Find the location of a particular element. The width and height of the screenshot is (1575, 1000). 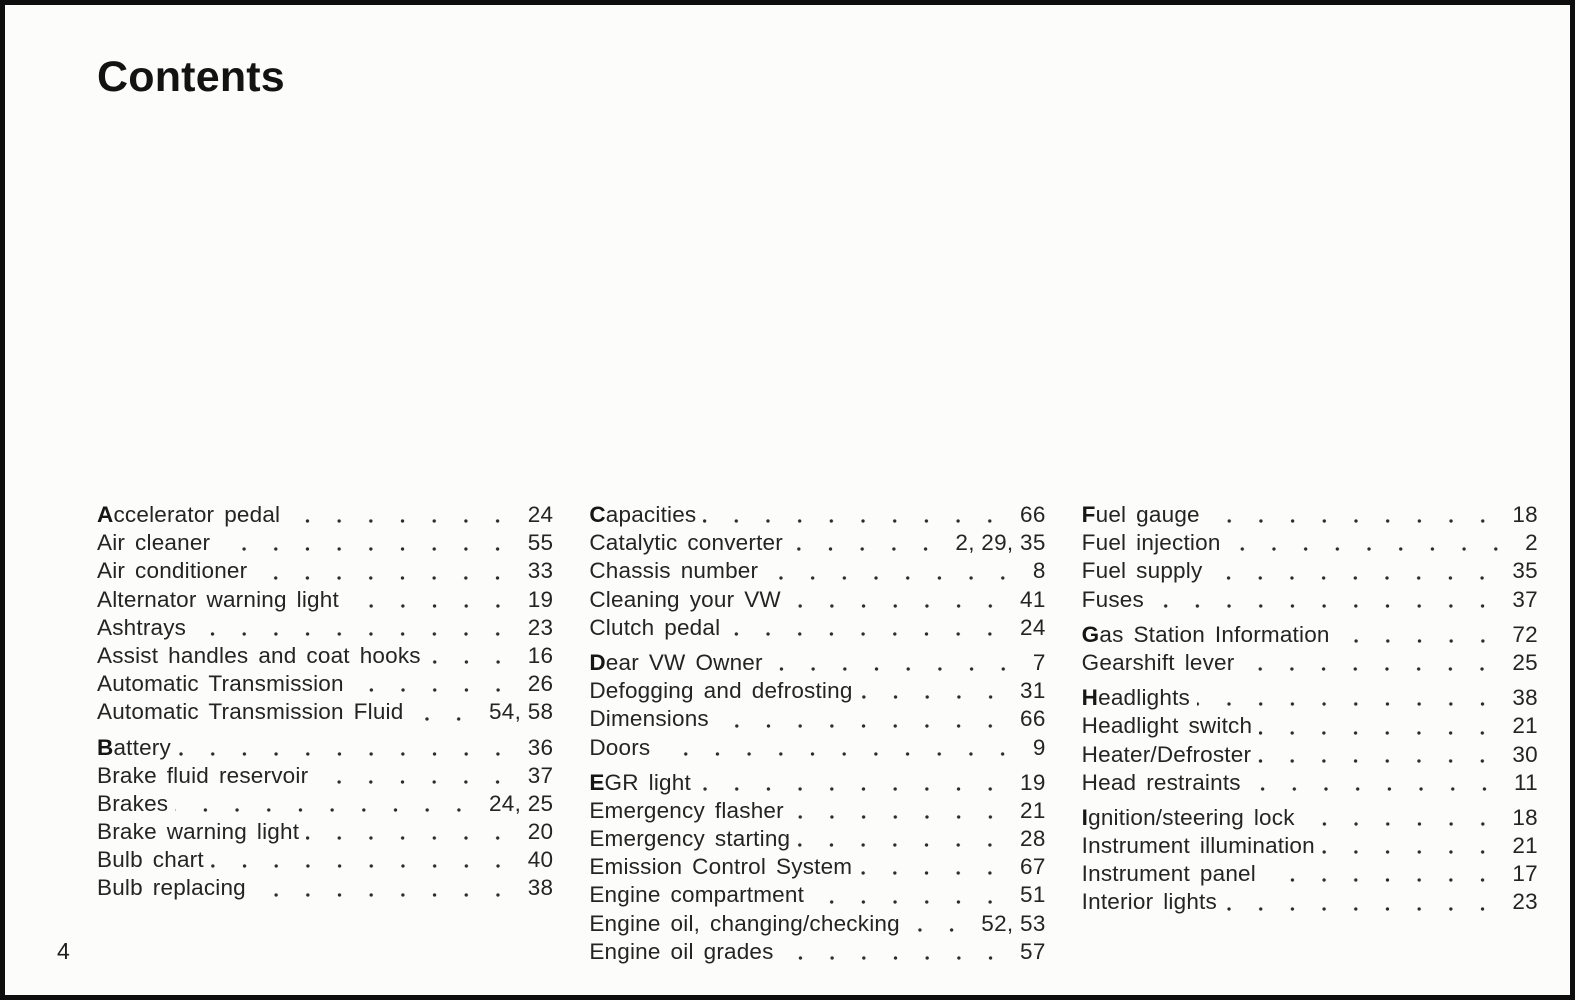

group-initial-letter: D is located at coordinates (597, 662).